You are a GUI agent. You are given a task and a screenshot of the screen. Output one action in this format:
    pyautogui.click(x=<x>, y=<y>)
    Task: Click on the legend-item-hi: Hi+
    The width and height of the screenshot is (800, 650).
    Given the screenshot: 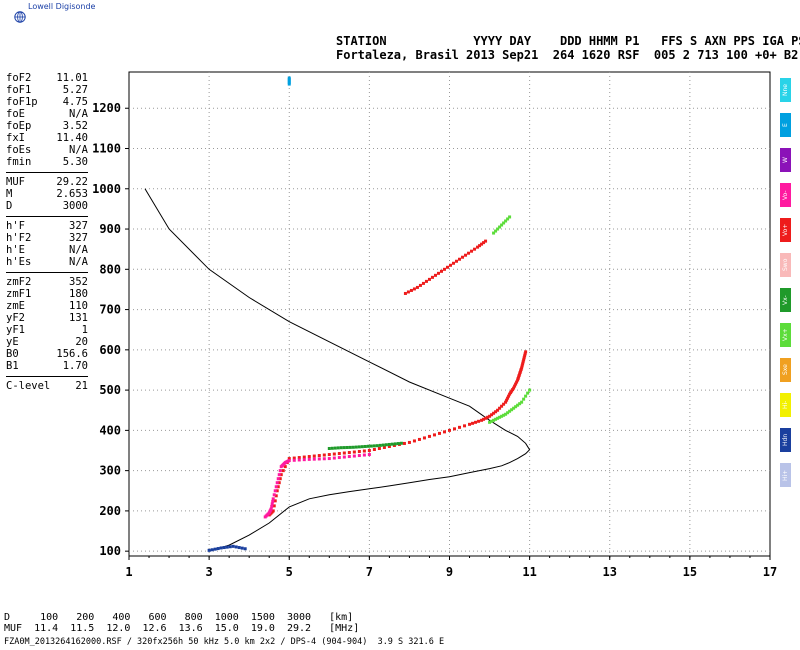 What is the action you would take?
    pyautogui.click(x=785, y=475)
    